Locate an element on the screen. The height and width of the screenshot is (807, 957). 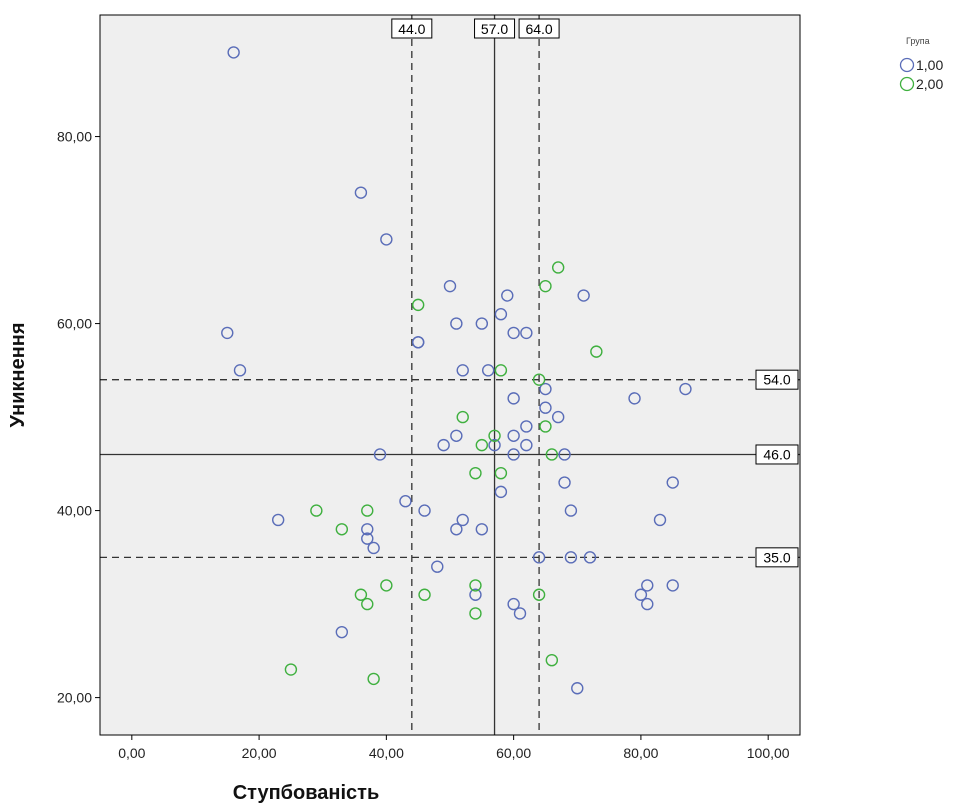
x-tick-label: 40,00 is located at coordinates (386, 753).